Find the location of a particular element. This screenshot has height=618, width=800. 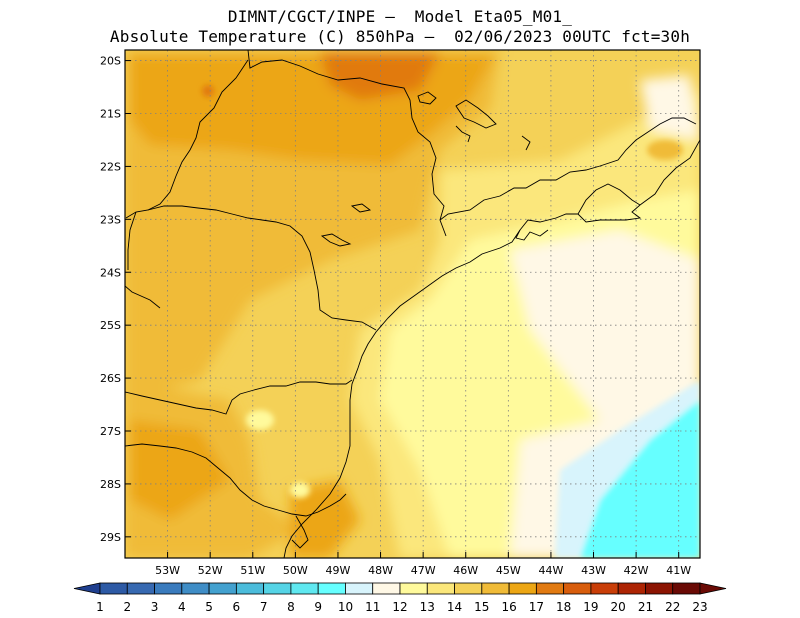

colorbar-label: 5 is located at coordinates (209, 607).